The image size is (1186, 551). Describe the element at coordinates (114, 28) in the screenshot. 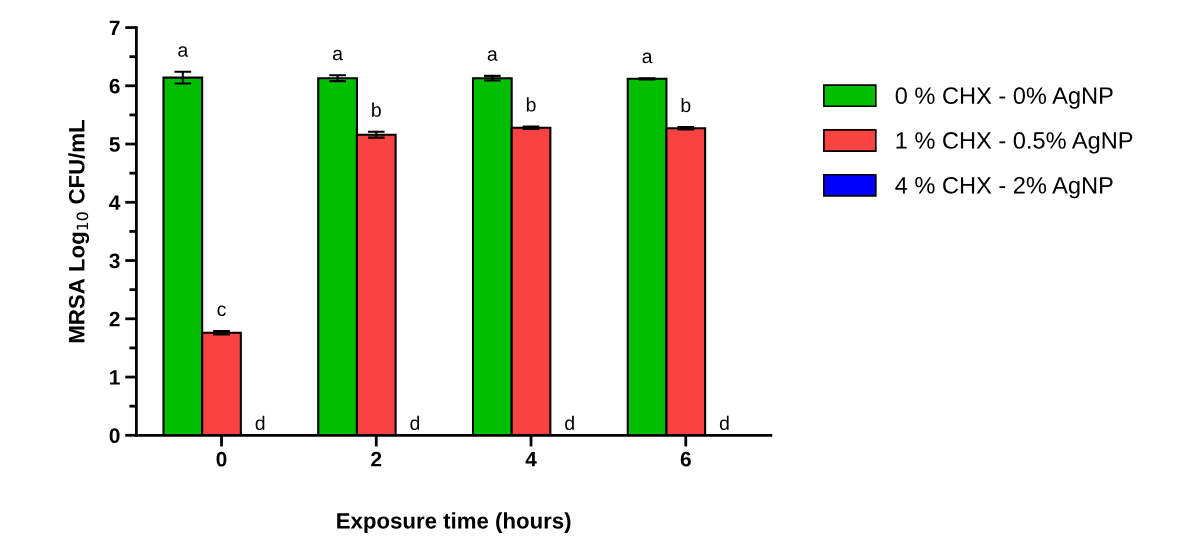

I see `y-tick-label: 7` at that location.